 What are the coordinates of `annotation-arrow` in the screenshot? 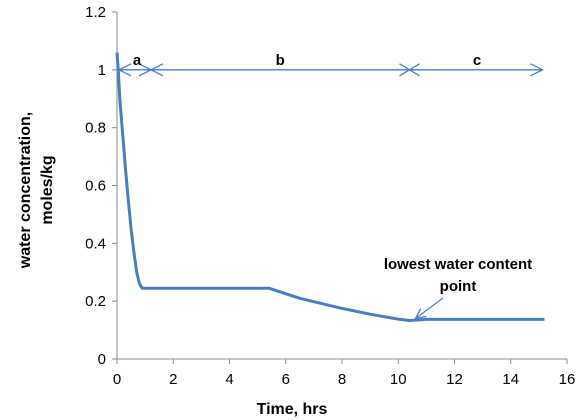 It's located at (429, 308).